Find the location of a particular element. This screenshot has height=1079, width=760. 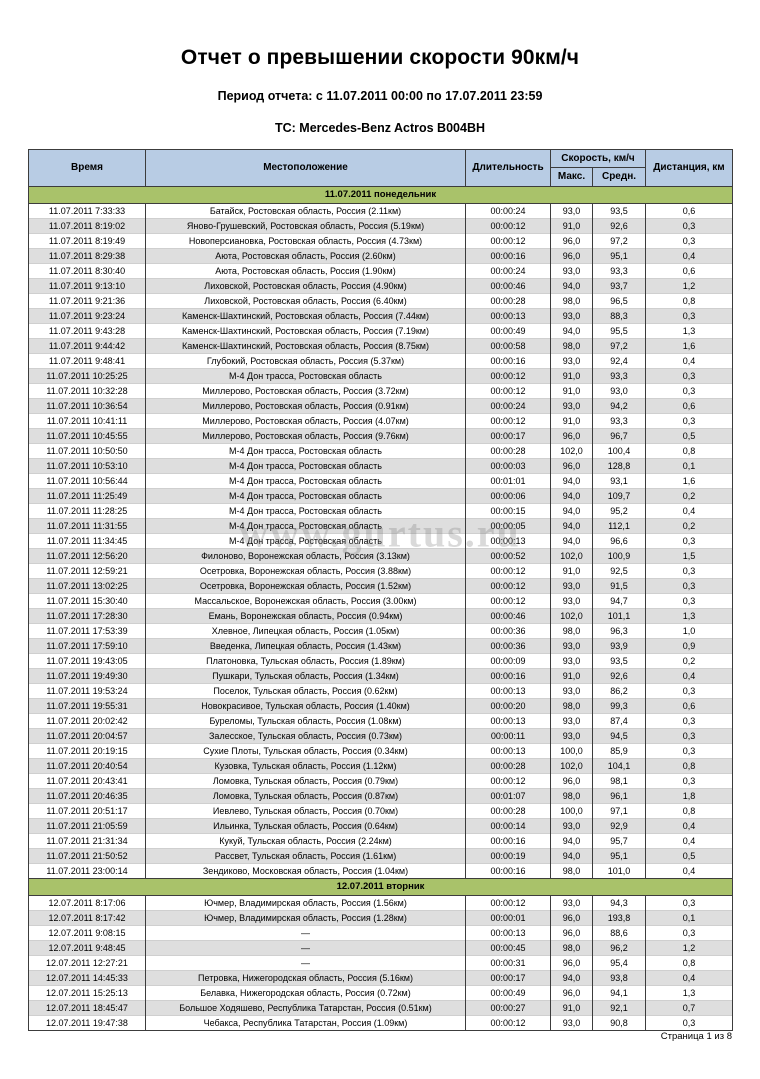

cell-speed-avg: 92,1 is located at coordinates (619, 1007).